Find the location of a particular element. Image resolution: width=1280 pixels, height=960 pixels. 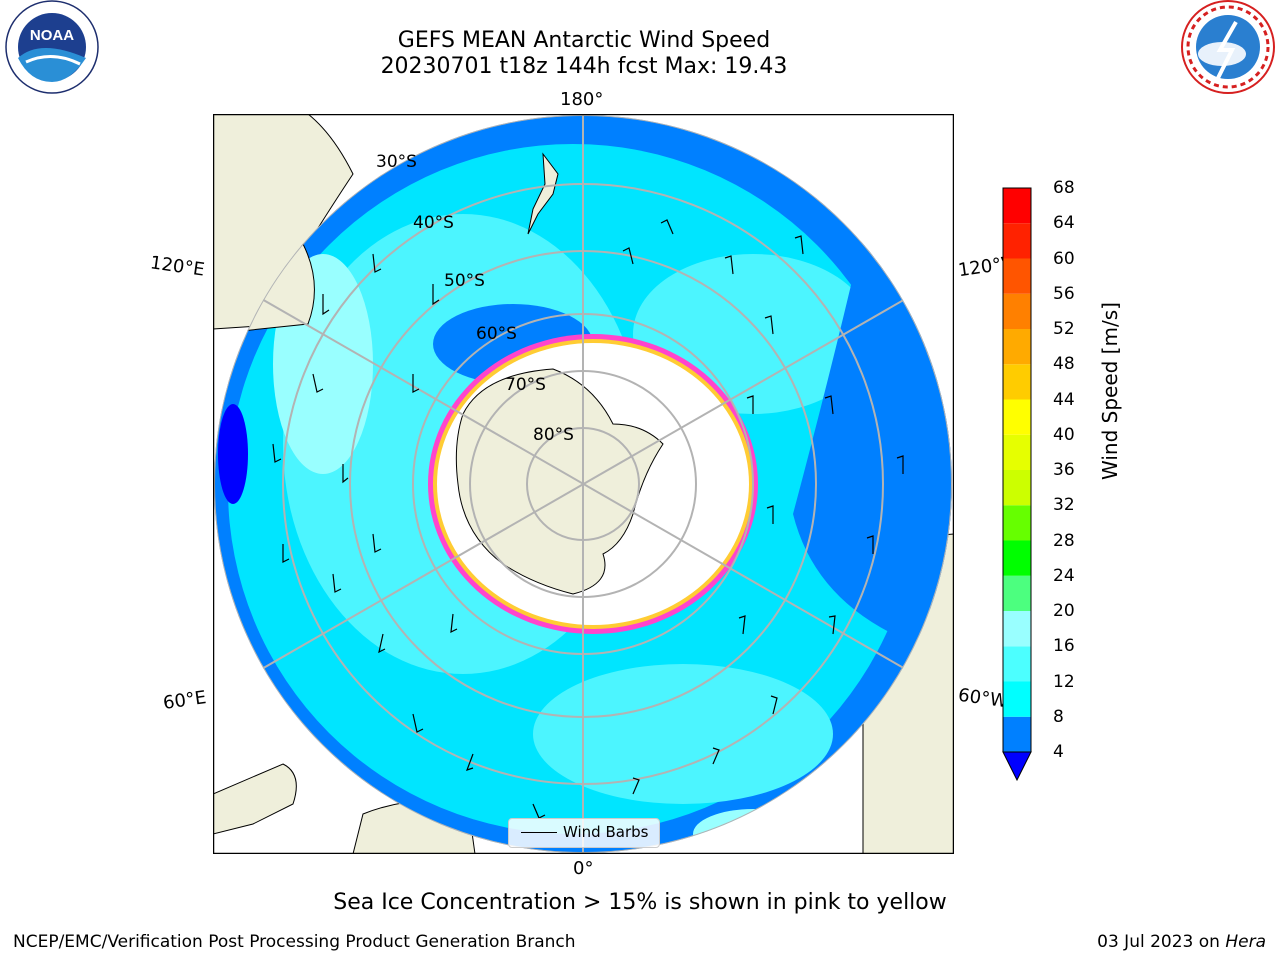

chart-title: GEFS MEAN Antarctic Wind Speed is located at coordinates (584, 40).